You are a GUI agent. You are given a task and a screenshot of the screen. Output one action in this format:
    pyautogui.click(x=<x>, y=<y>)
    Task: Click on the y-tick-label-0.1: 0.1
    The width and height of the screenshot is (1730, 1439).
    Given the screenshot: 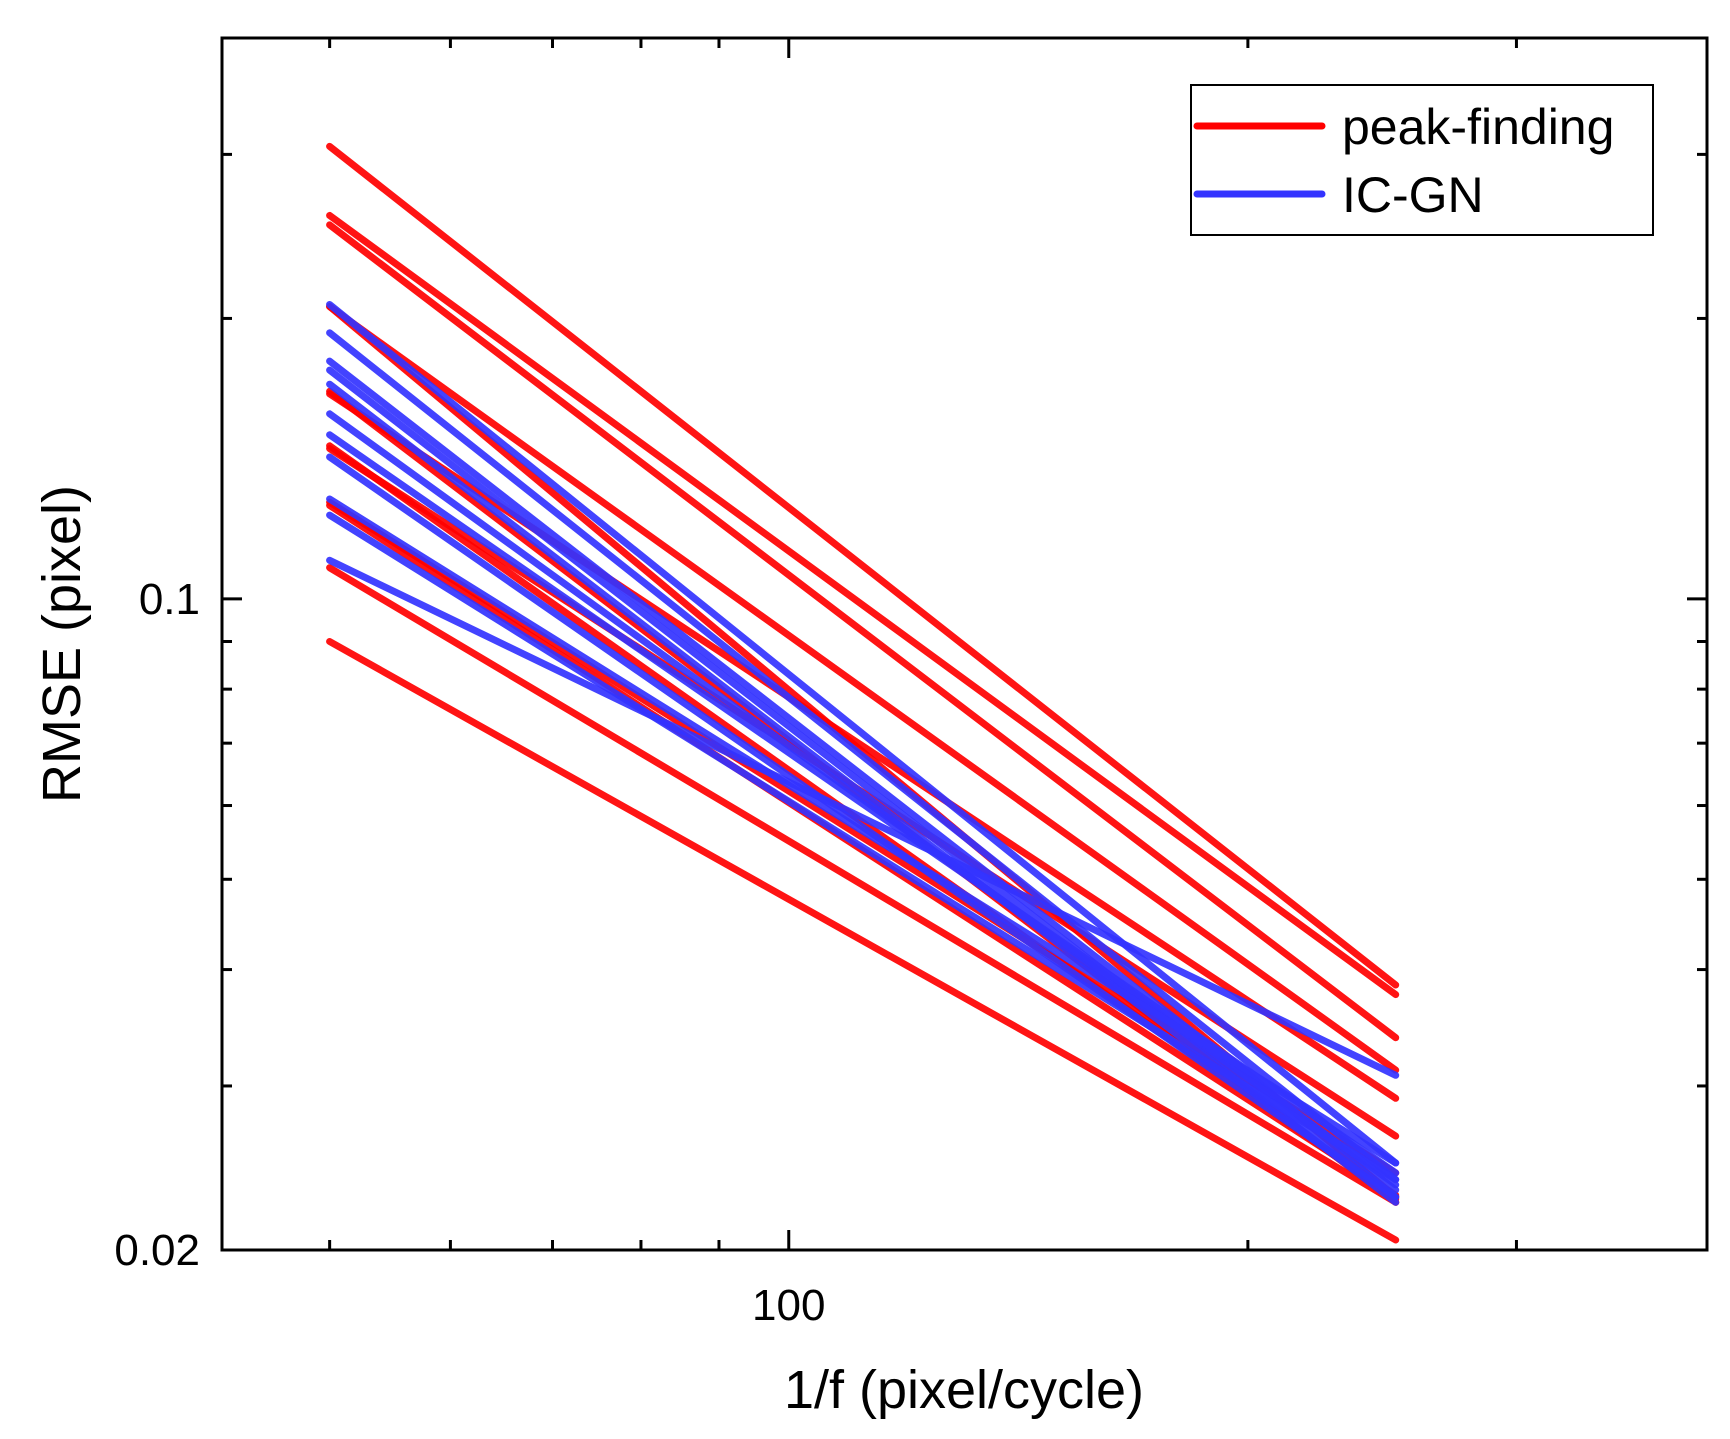 What is the action you would take?
    pyautogui.click(x=169, y=599)
    